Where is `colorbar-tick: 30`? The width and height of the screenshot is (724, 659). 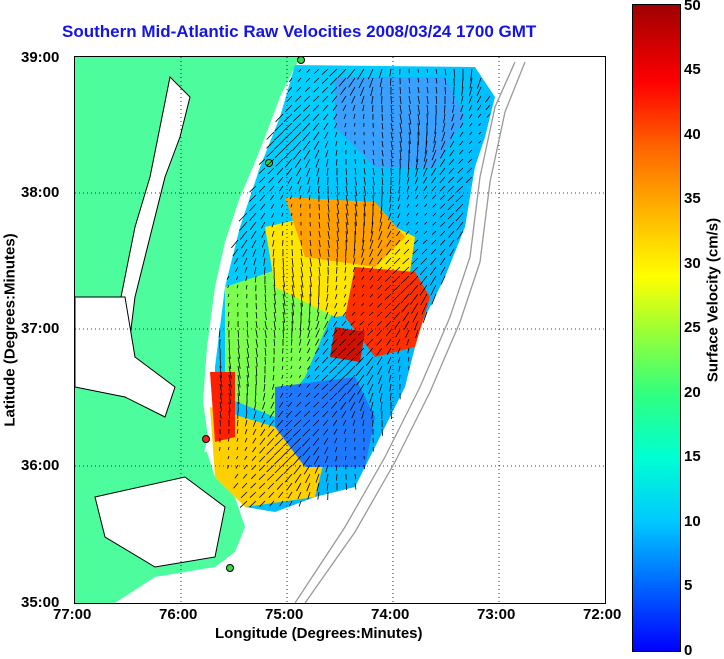
colorbar-tick: 30 is located at coordinates (692, 263).